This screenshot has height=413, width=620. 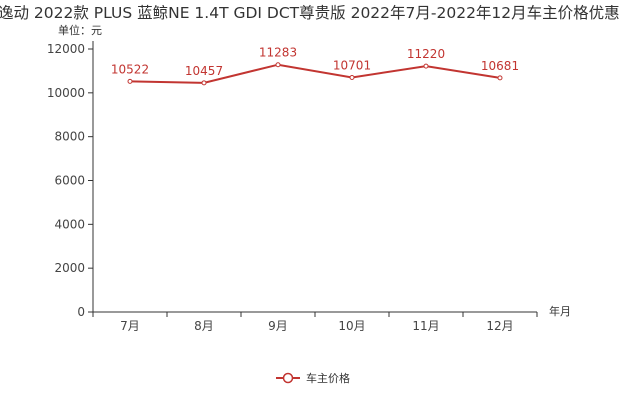 What do you see at coordinates (204, 326) in the screenshot?
I see `x-tick-label: 8月` at bounding box center [204, 326].